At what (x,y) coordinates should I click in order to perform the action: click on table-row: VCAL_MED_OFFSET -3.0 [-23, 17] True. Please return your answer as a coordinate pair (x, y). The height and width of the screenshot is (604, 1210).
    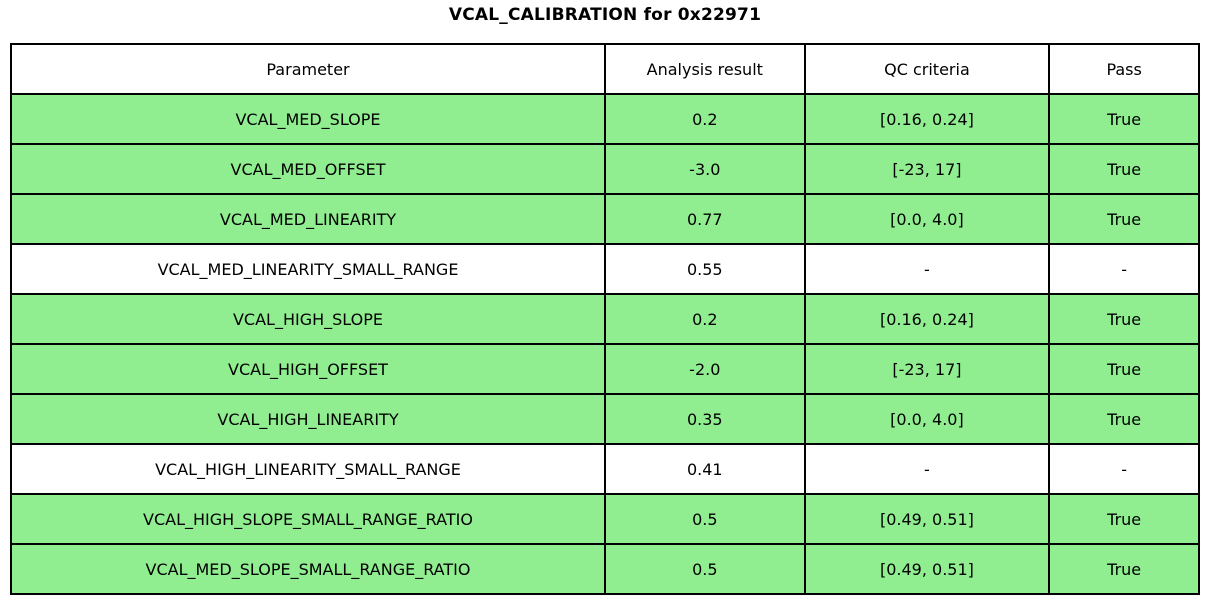
    Looking at the image, I should click on (605, 169).